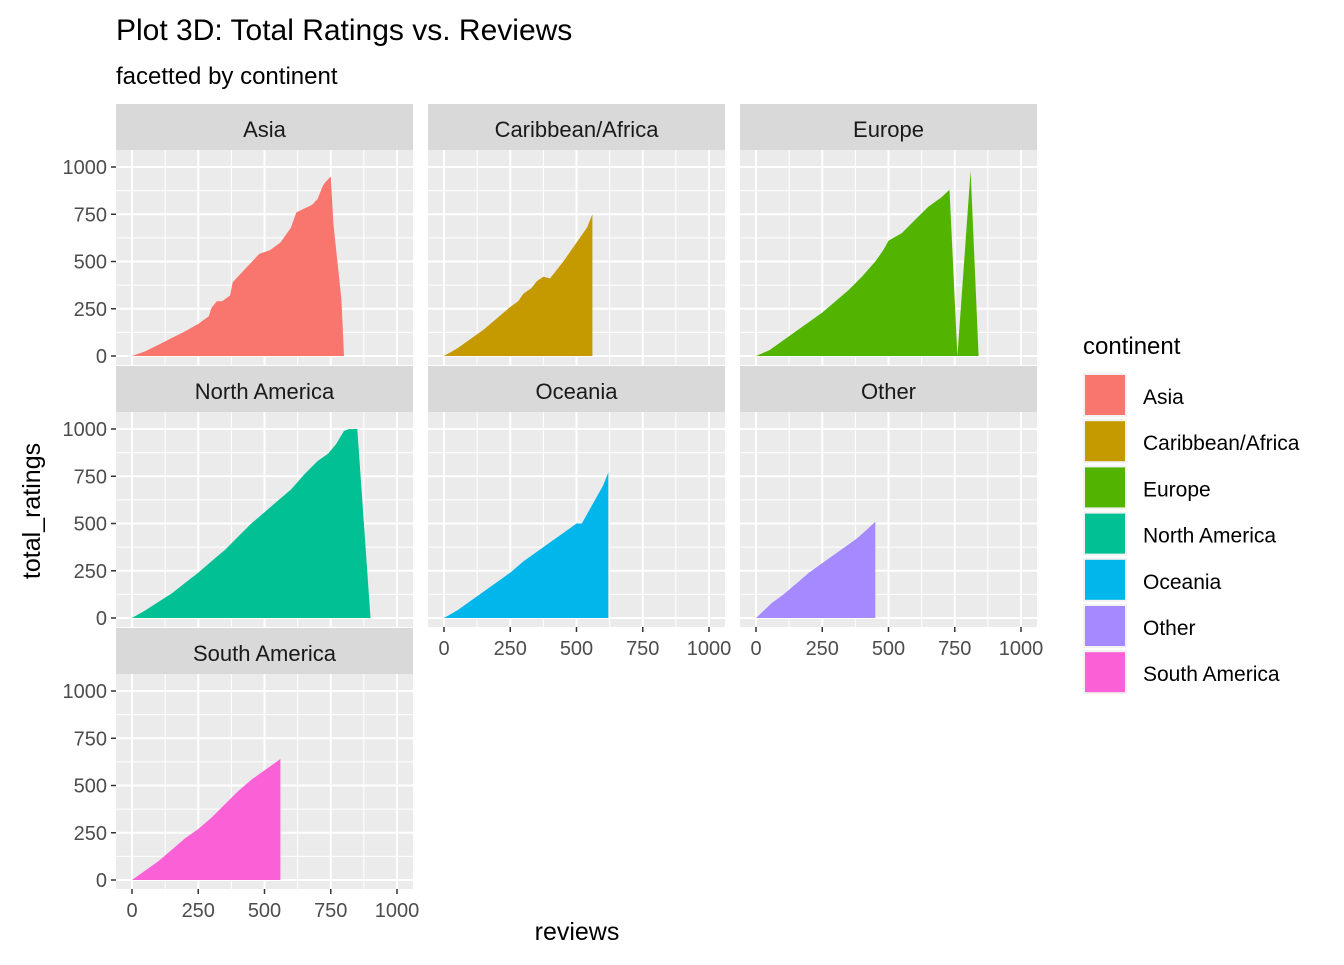 The width and height of the screenshot is (1344, 965). What do you see at coordinates (867, 263) in the screenshot?
I see `area-series-europe` at bounding box center [867, 263].